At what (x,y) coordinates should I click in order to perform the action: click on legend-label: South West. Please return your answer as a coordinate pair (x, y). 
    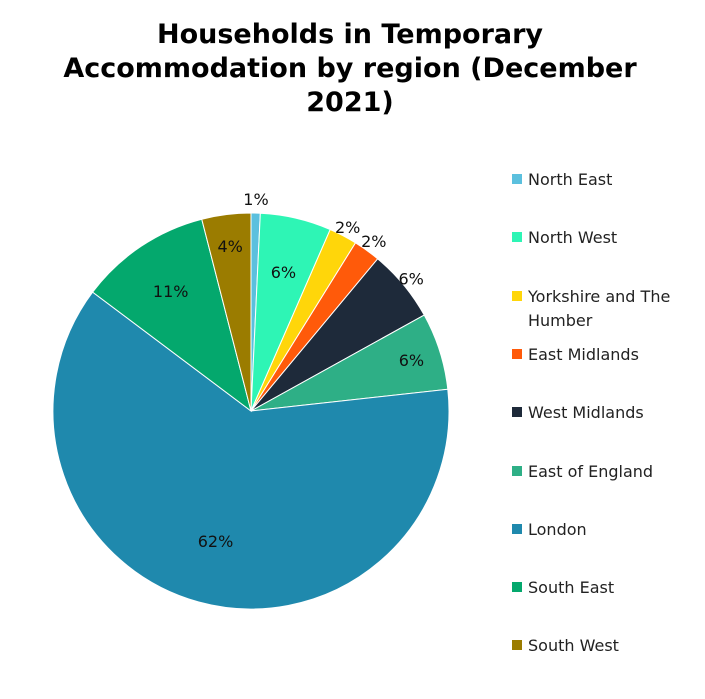
    Looking at the image, I should click on (573, 646).